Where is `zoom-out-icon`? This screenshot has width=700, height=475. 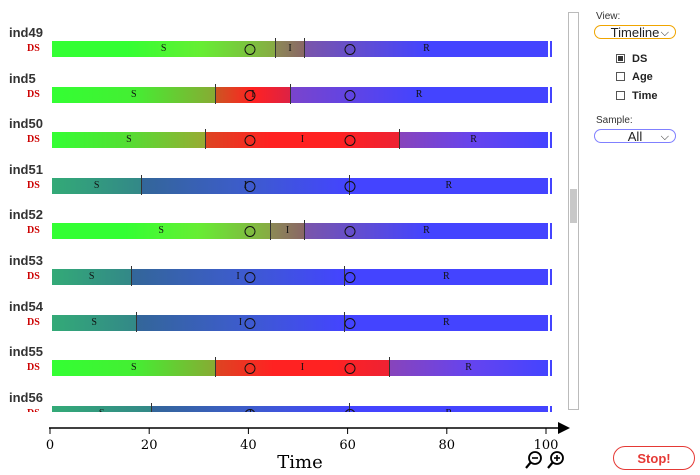 zoom-out-icon is located at coordinates (533, 460).